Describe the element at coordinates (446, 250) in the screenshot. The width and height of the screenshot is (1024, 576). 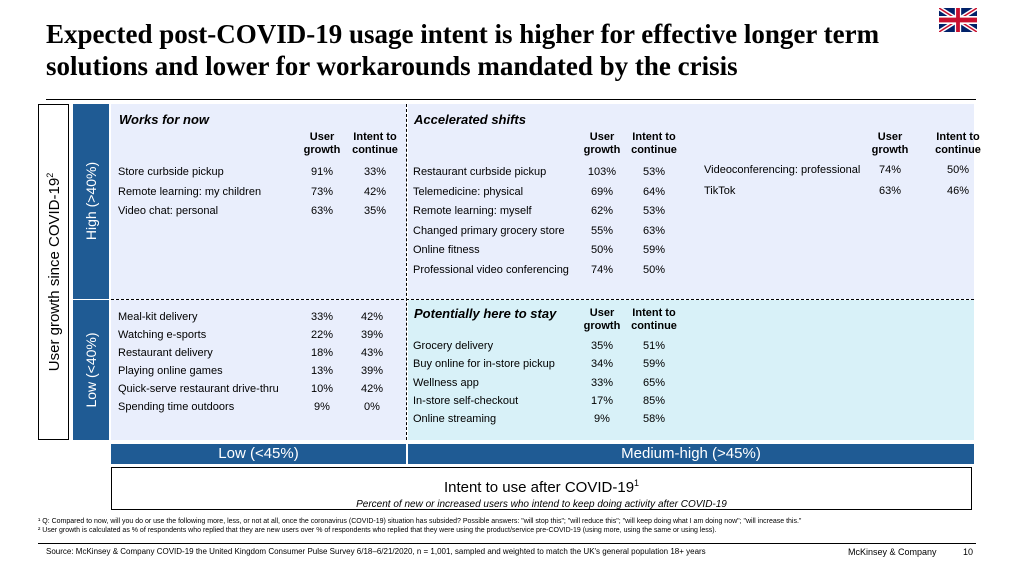
I see `activity-label: Online fitness` at that location.